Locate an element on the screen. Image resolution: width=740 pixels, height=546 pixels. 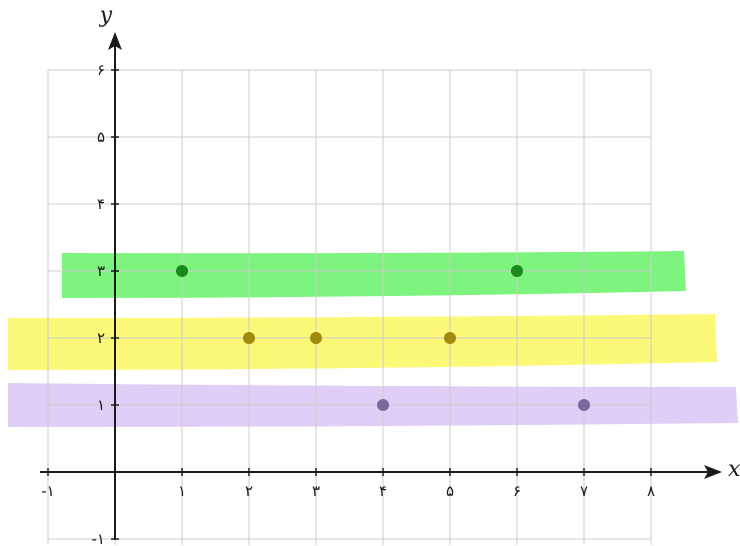
x-tick-label: ۴ is located at coordinates (383, 491).